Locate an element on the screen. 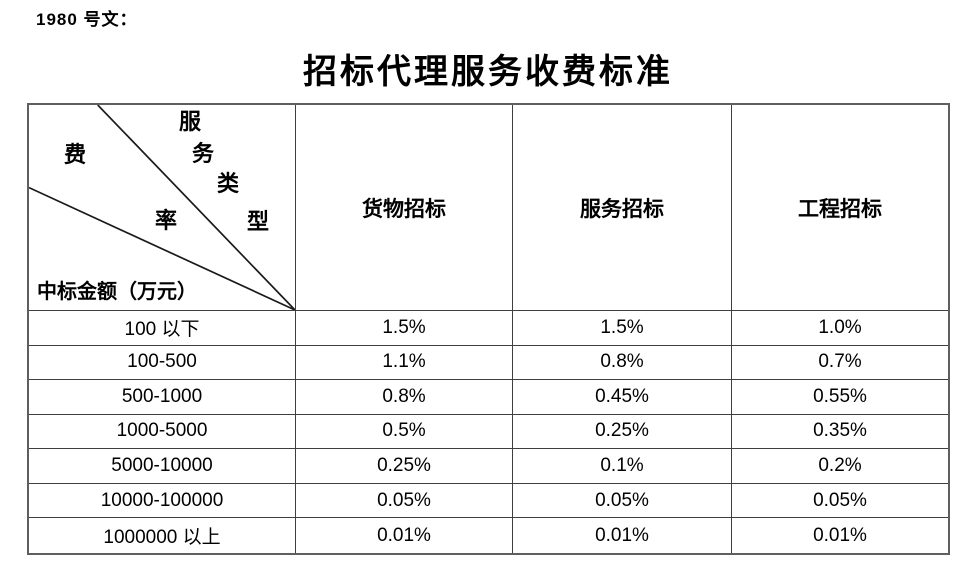  row-range-label: 1000000 以上 is located at coordinates (162, 538).